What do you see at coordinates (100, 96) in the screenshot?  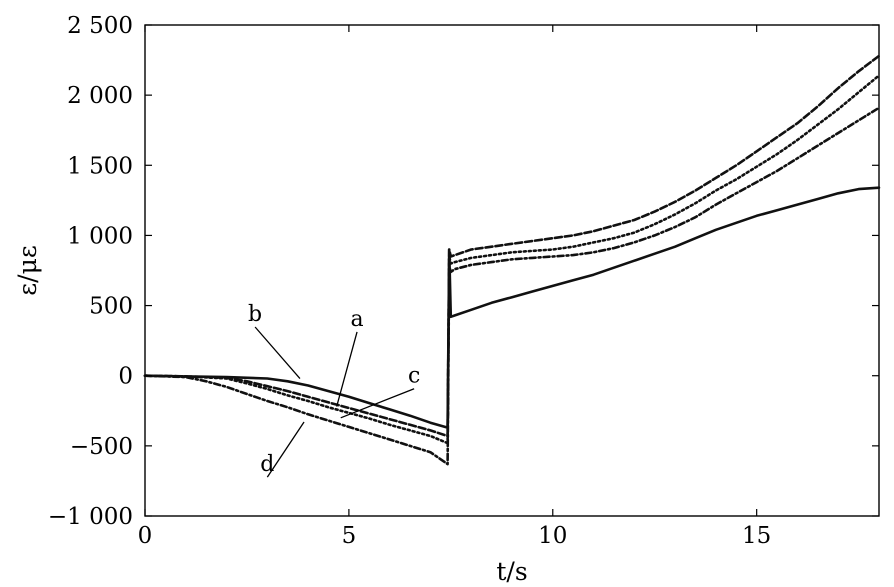 I see `y-tick-label: 2 000` at bounding box center [100, 96].